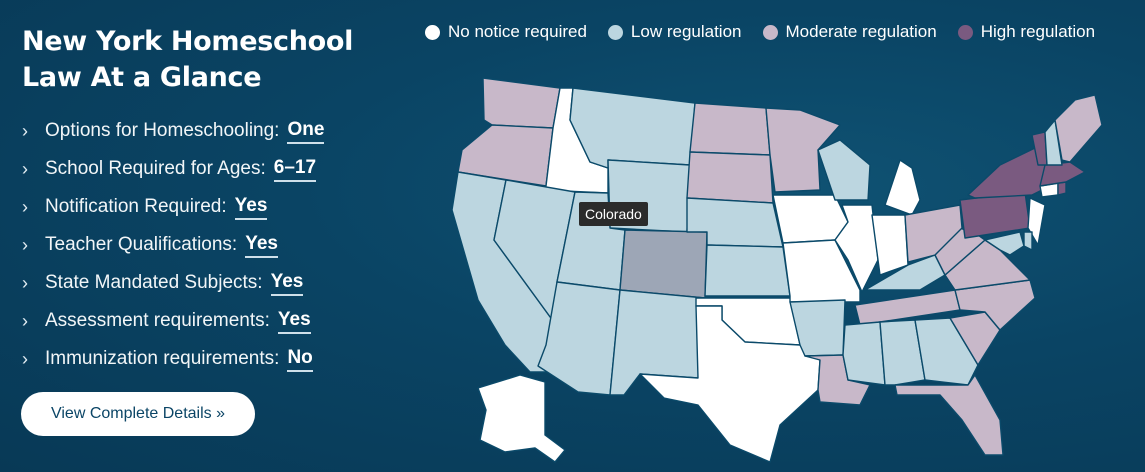  Describe the element at coordinates (613, 214) in the screenshot. I see `state-tooltip: Colorado` at that location.